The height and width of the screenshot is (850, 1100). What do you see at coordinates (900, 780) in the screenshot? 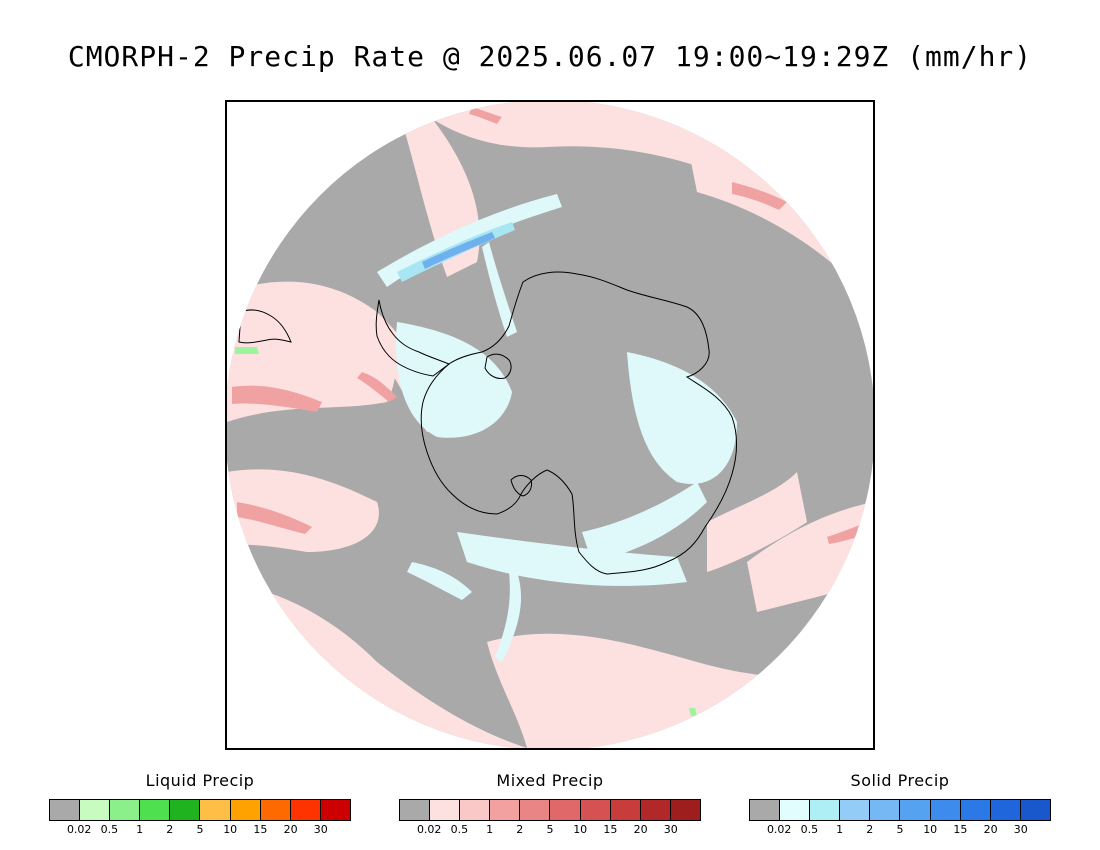
I see `legend-title: Solid Precip` at bounding box center [900, 780].